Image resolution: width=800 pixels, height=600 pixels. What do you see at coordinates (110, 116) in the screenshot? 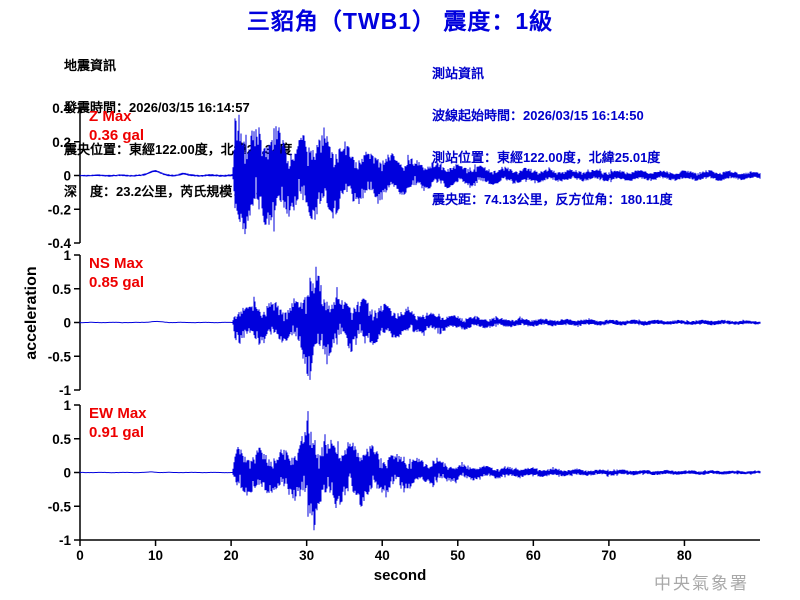
I see `z-max-title: Z Max` at bounding box center [110, 116].